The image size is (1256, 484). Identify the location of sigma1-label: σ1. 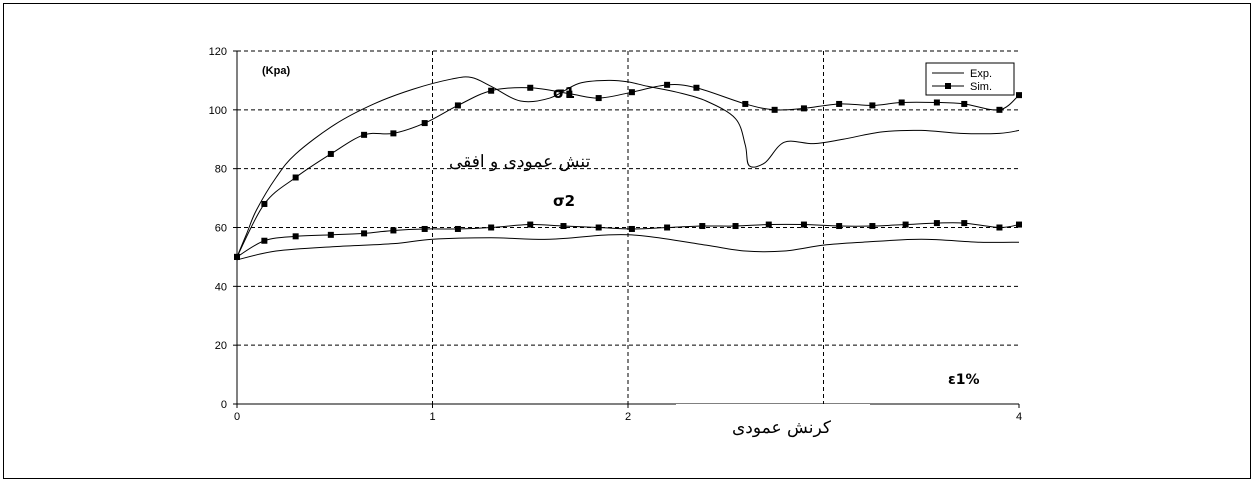
(564, 93).